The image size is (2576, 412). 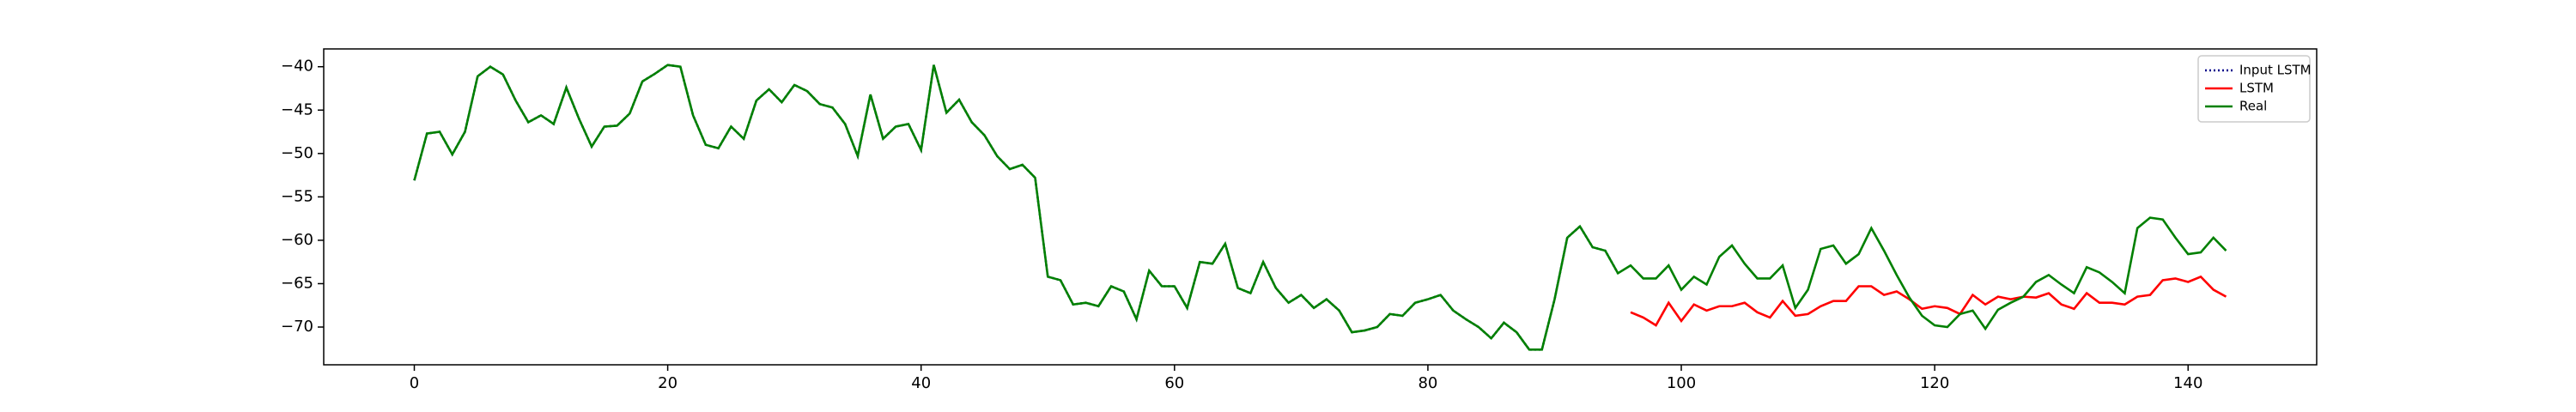 I want to click on x-tick-label: 0, so click(x=414, y=383).